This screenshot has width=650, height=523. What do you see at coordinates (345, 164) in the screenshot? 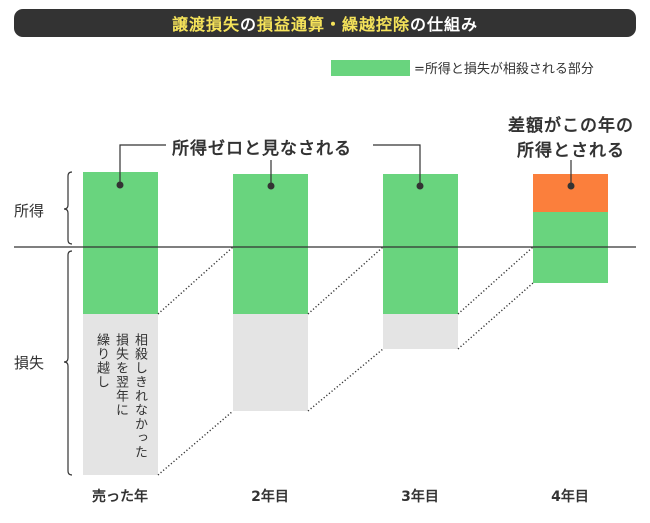
I see `zero-income-leaders` at bounding box center [345, 164].